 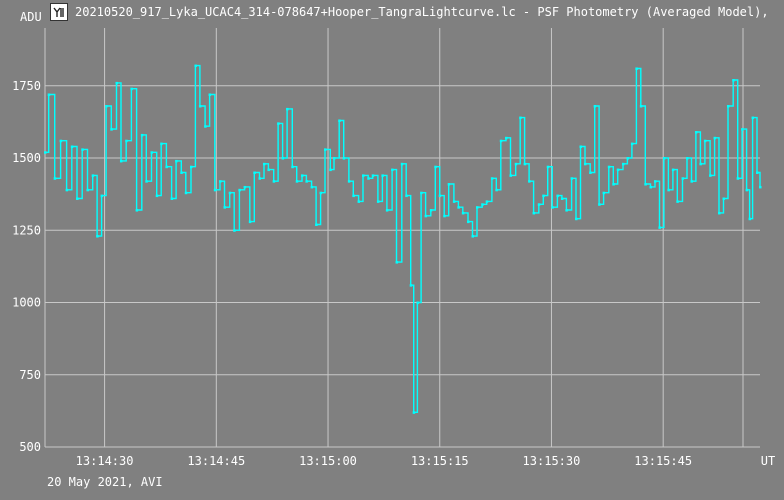 I want to click on y-tick-label: 1500, so click(x=26, y=158).